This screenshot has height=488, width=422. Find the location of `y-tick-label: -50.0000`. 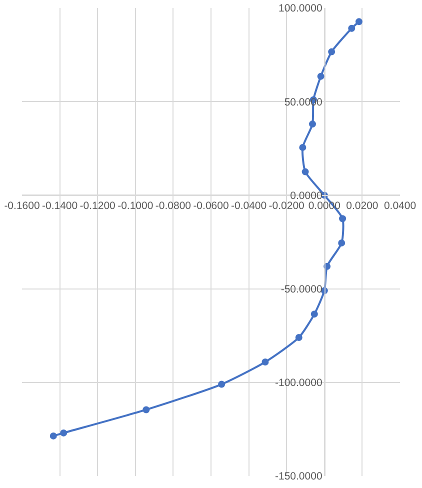

y-tick-label: -50.0000 is located at coordinates (301, 289).